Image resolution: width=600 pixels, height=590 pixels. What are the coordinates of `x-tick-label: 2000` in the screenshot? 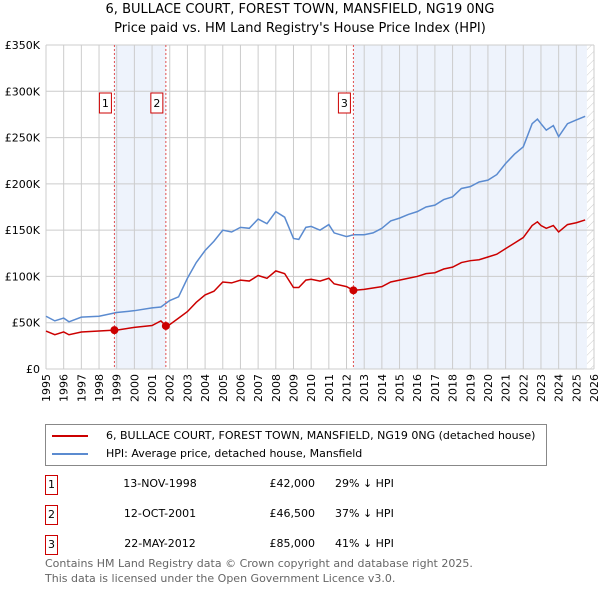 It's located at (134, 388).